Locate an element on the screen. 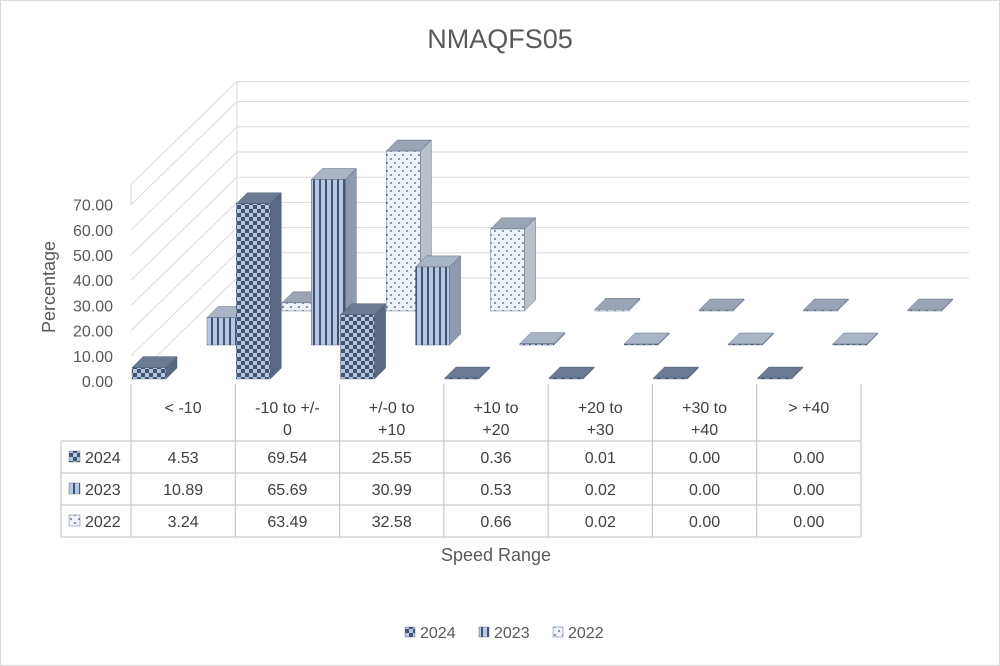 The height and width of the screenshot is (666, 1000). table-cell: 10.89 is located at coordinates (183, 490).